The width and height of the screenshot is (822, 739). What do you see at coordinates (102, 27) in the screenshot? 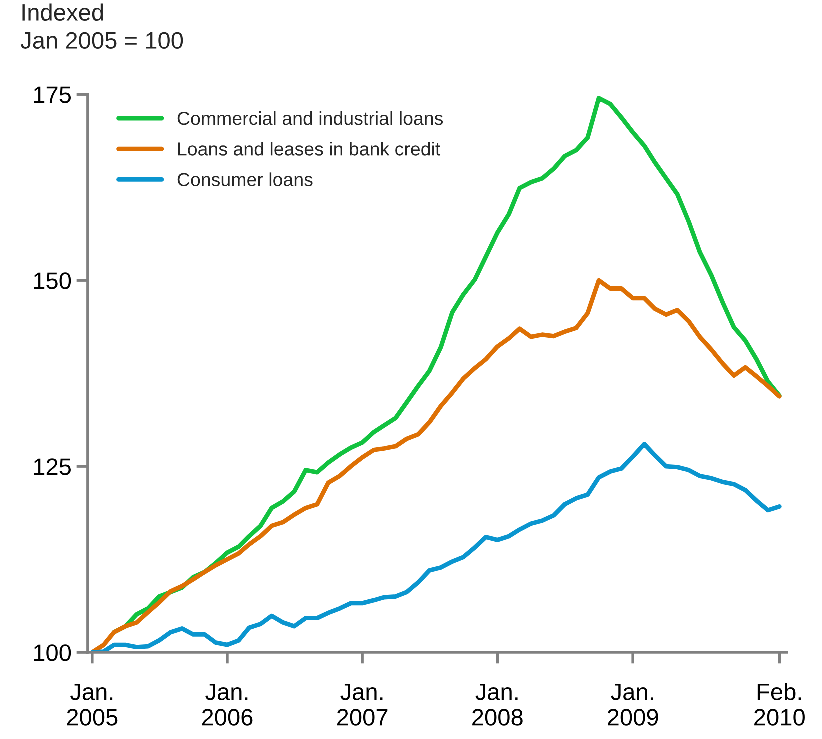
I see `y-axis-title: Indexed Jan 2005 = 100` at bounding box center [102, 27].